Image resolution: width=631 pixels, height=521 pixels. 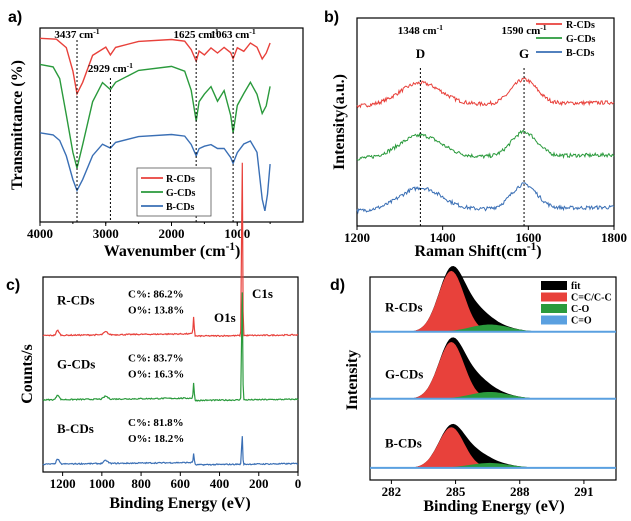 I want to click on xps-cc-component-G-CDs, so click(x=493, y=370).